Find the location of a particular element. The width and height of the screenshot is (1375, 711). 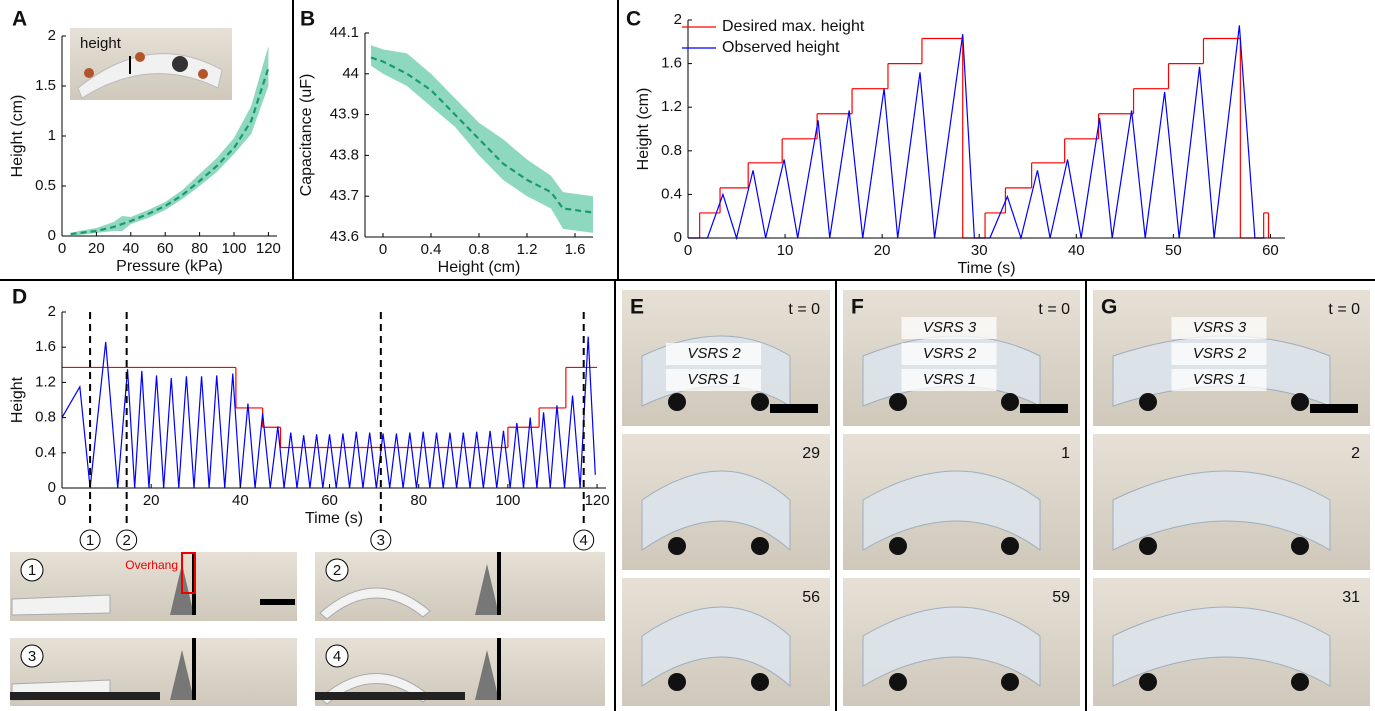

photo is located at coordinates (460, 586).